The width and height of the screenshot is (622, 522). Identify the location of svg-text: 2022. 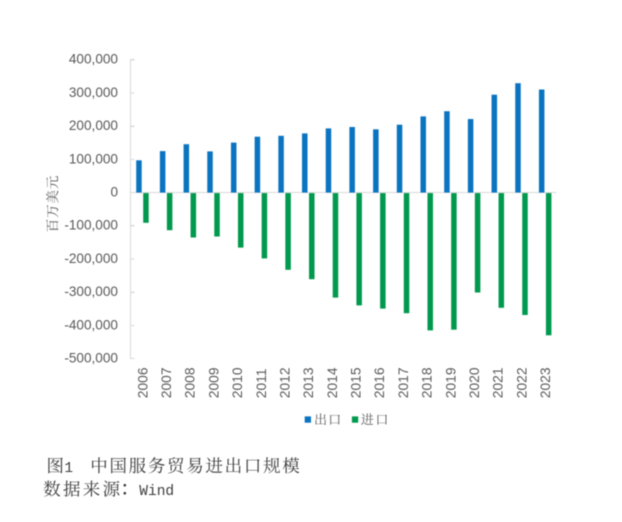
(521, 382).